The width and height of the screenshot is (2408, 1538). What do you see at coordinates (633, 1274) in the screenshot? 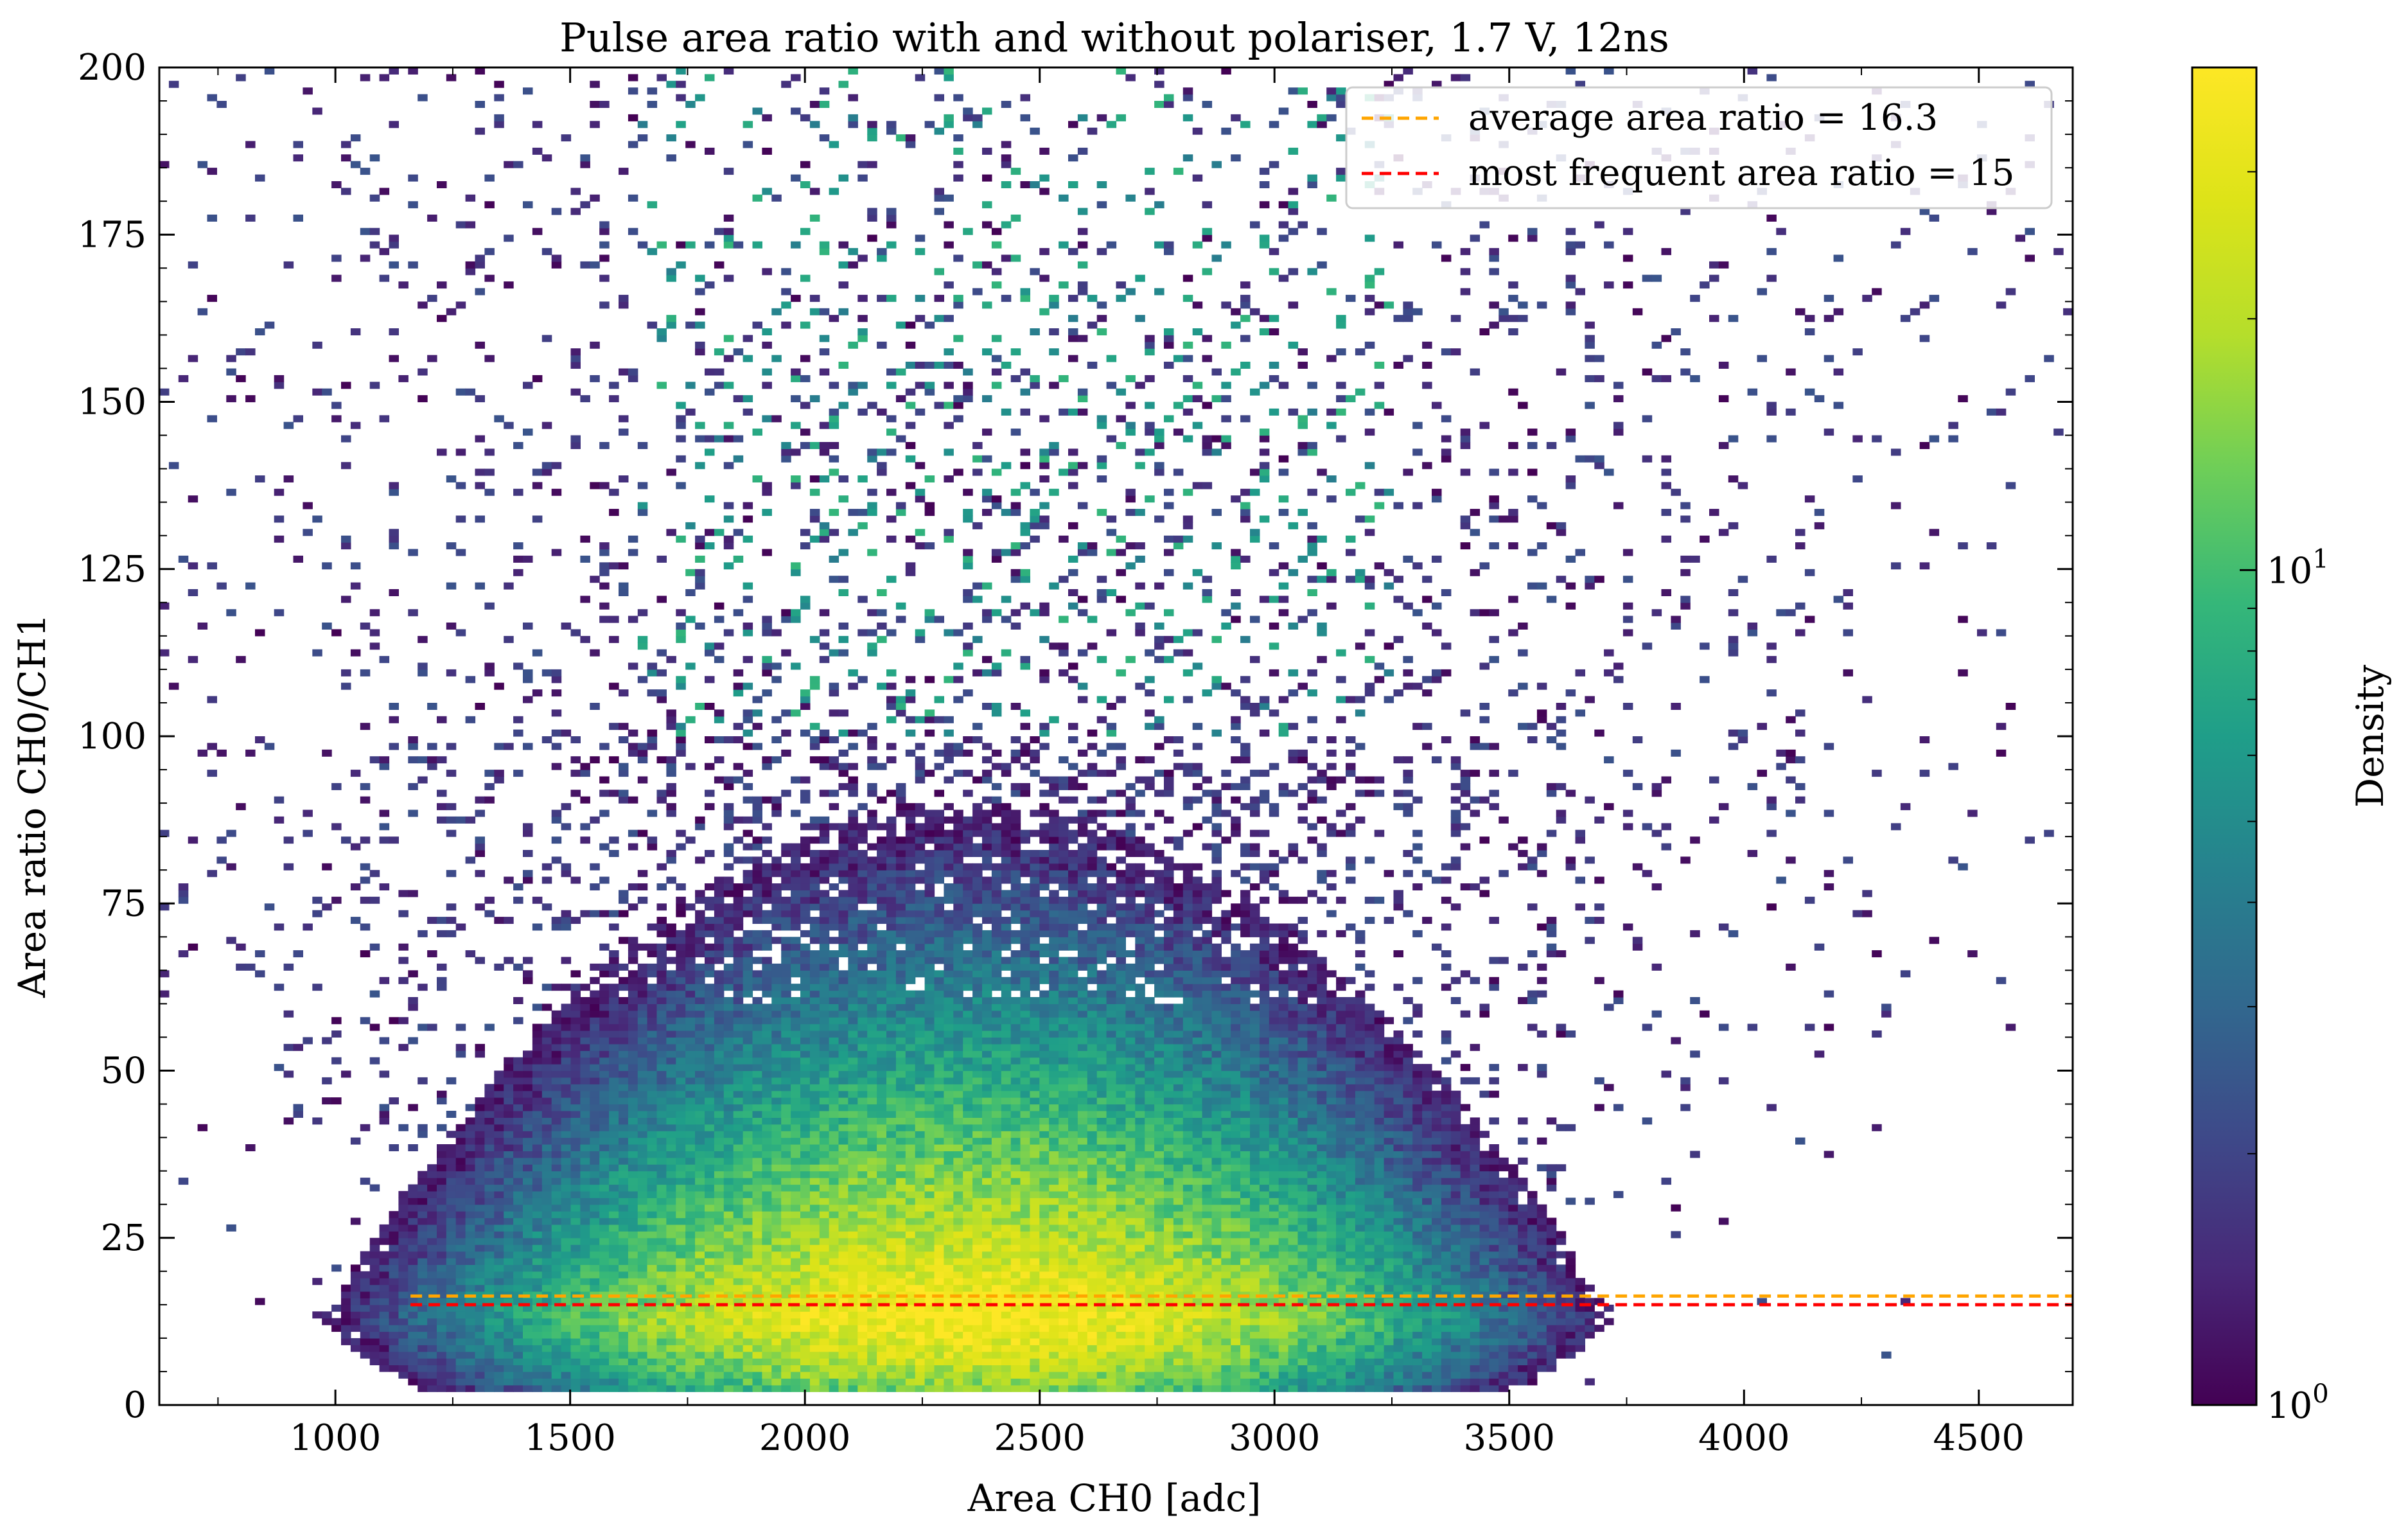
I see `heatmap-cell-1912` at bounding box center [633, 1274].